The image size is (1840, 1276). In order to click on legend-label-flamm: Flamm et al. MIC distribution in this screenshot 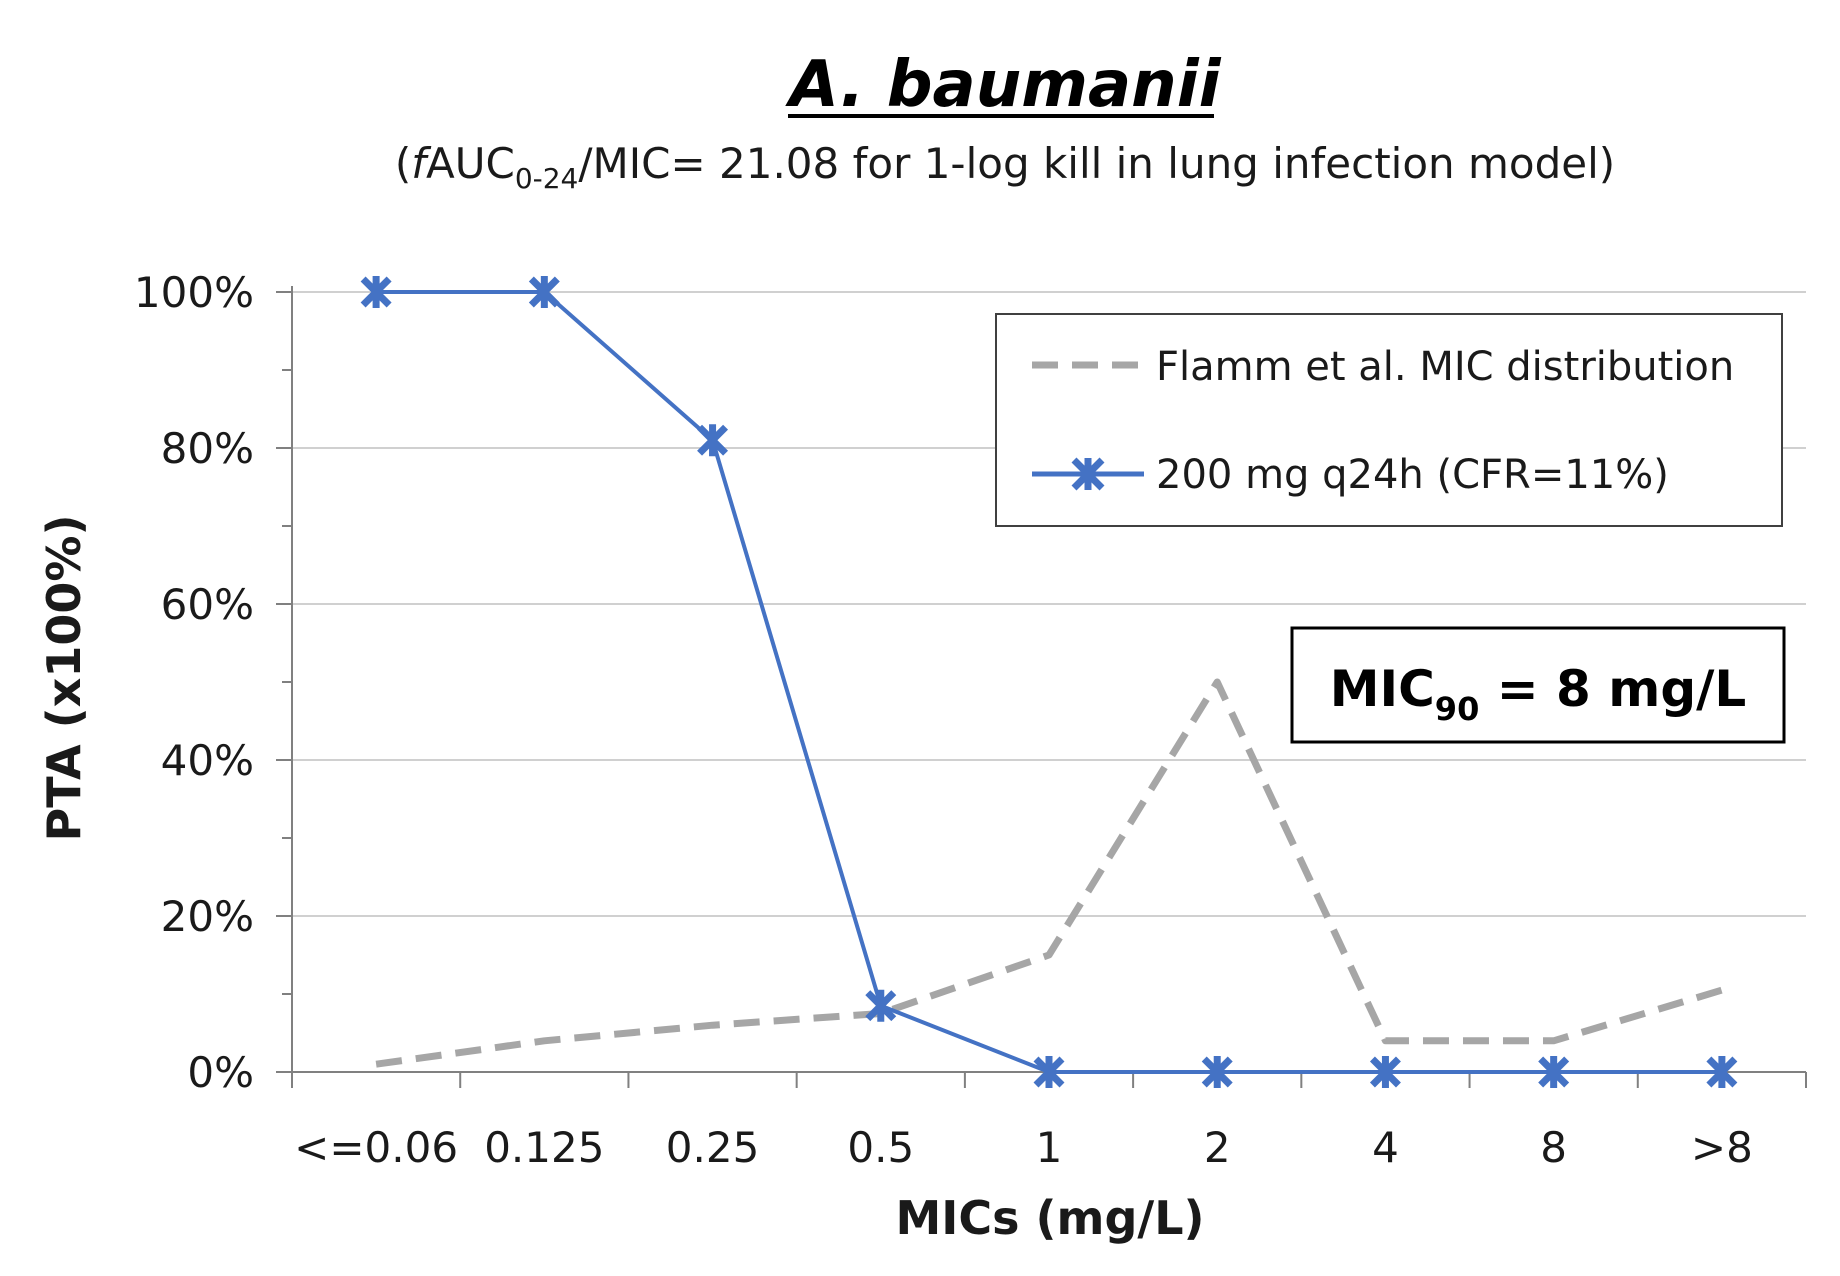, I will do `click(1445, 367)`.